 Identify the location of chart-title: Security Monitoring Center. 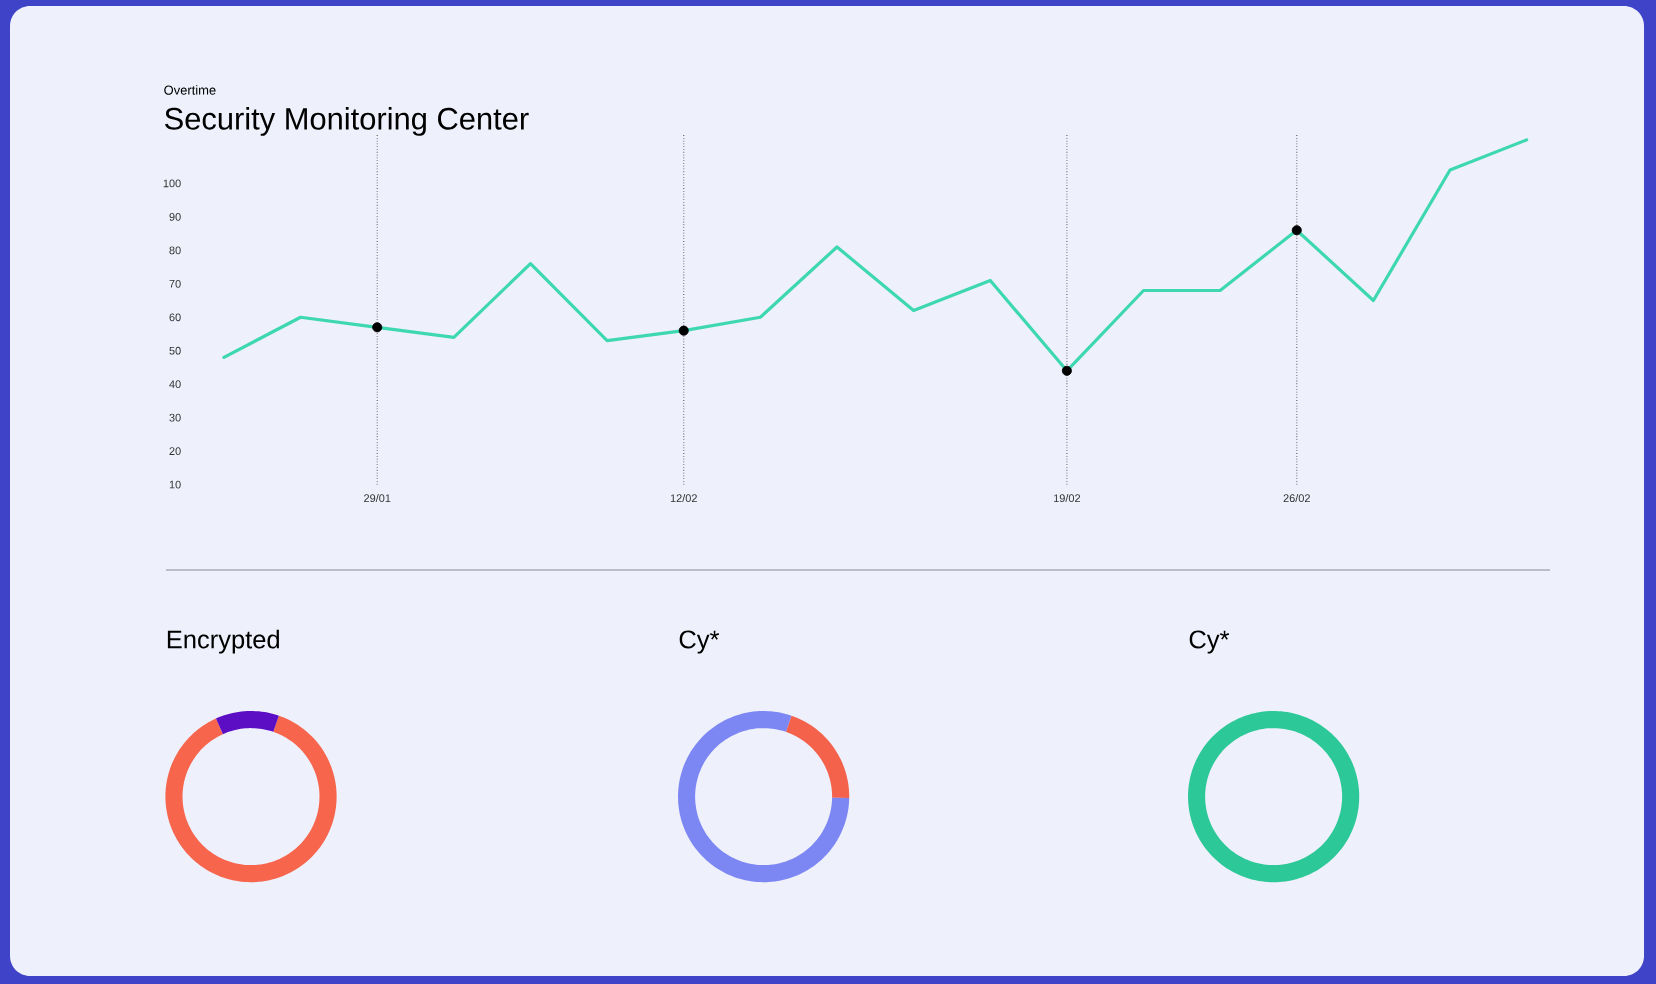
(347, 121).